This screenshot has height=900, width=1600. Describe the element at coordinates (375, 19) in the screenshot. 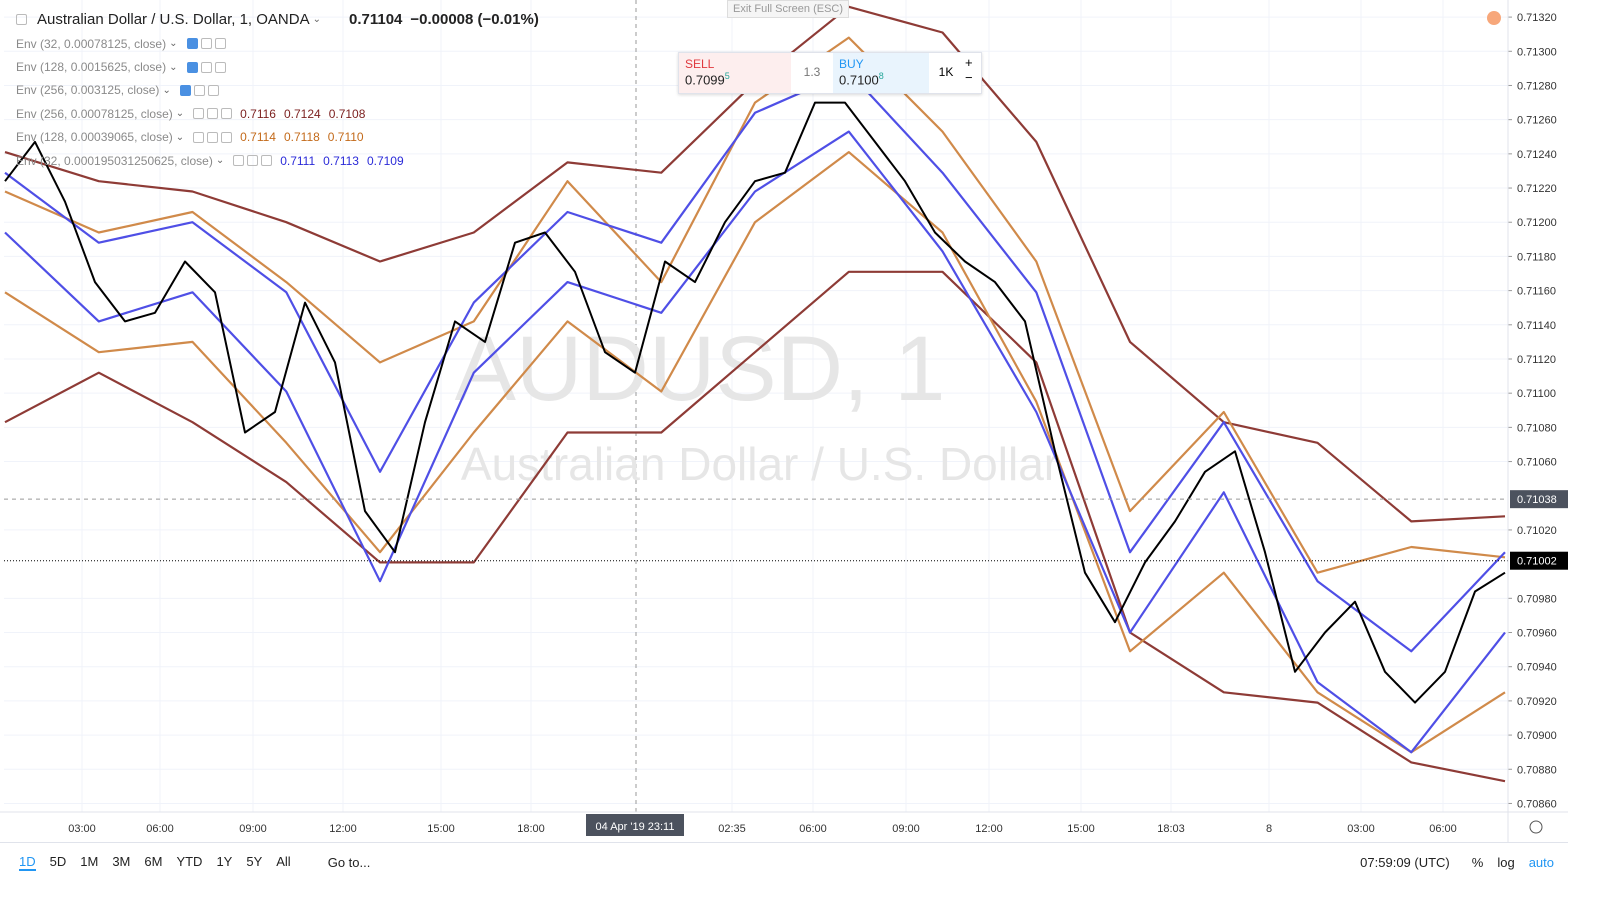

I see `price: 0.71104` at that location.